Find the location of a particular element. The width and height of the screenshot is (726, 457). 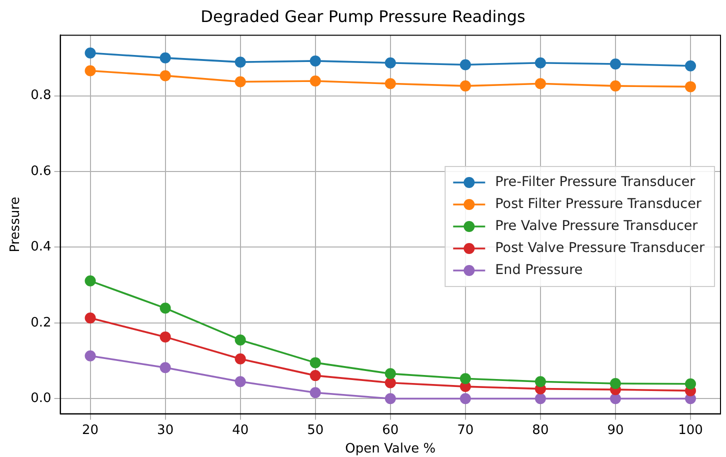

x-tick-label: 100 is located at coordinates (690, 430).